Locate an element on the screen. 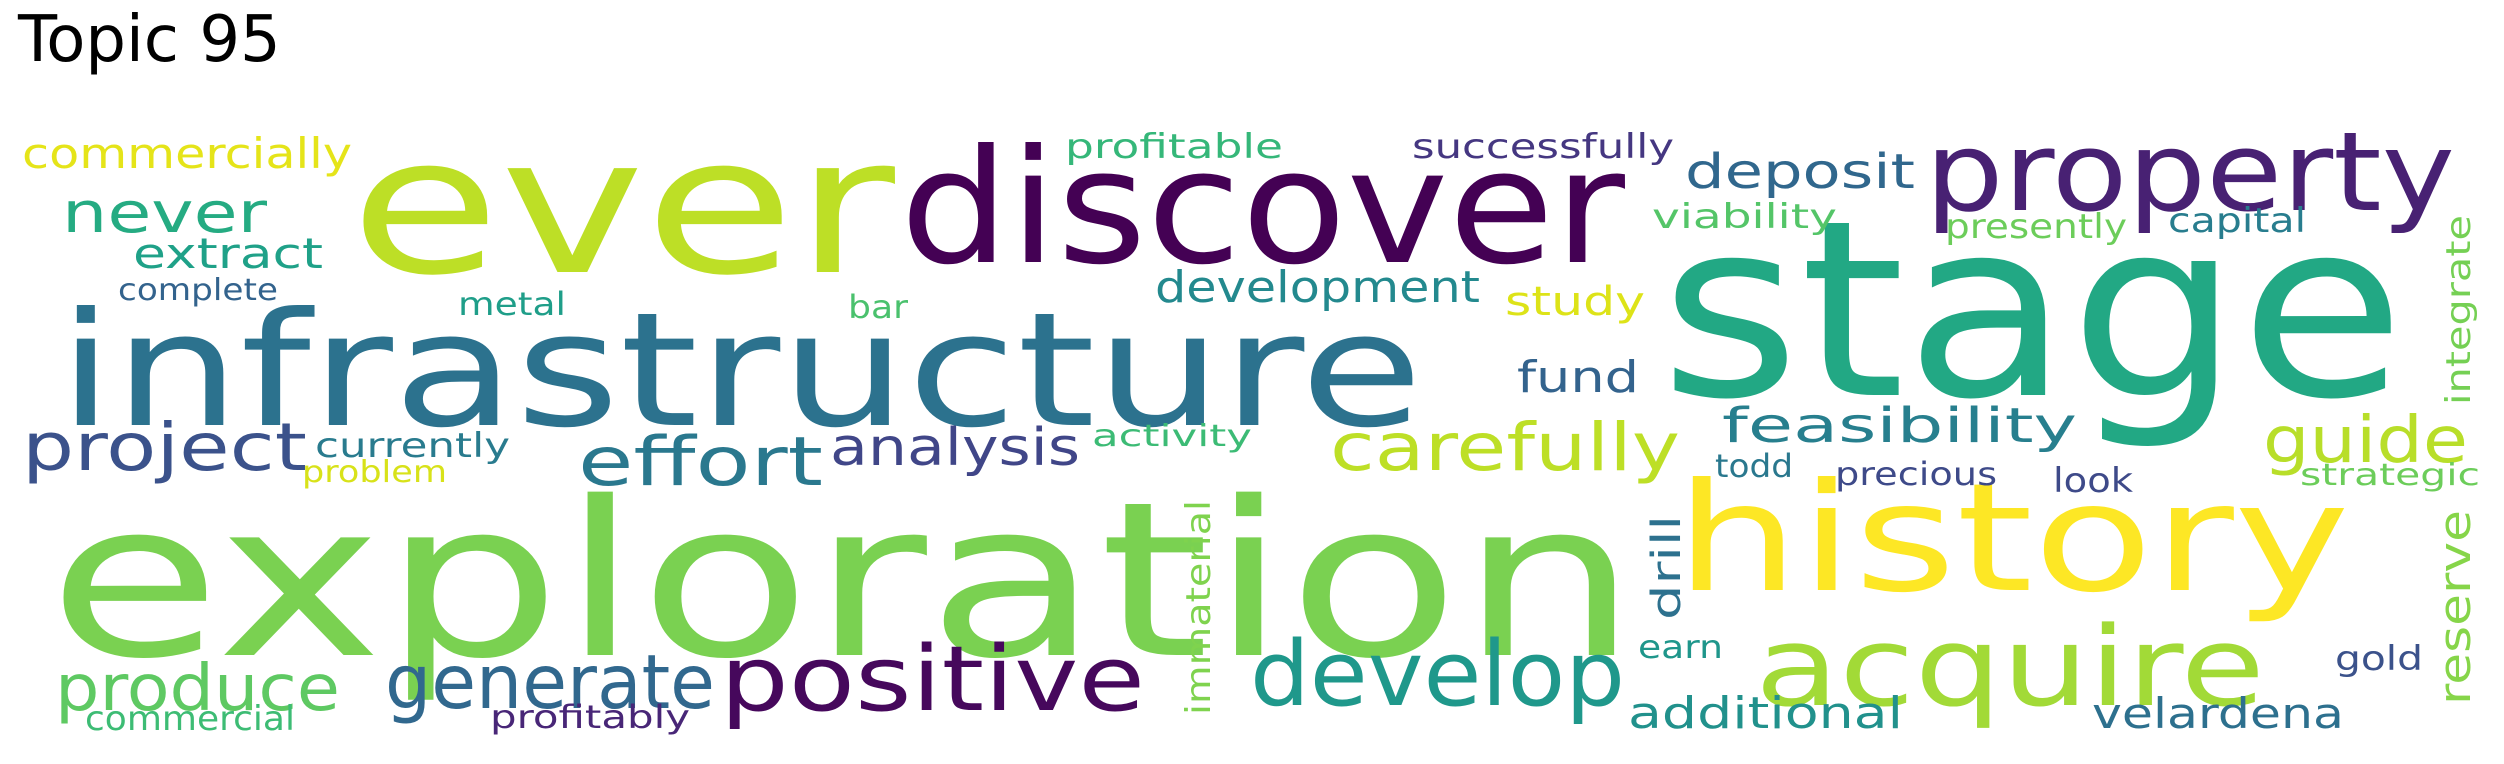  word-metal: metal is located at coordinates (512, 304).